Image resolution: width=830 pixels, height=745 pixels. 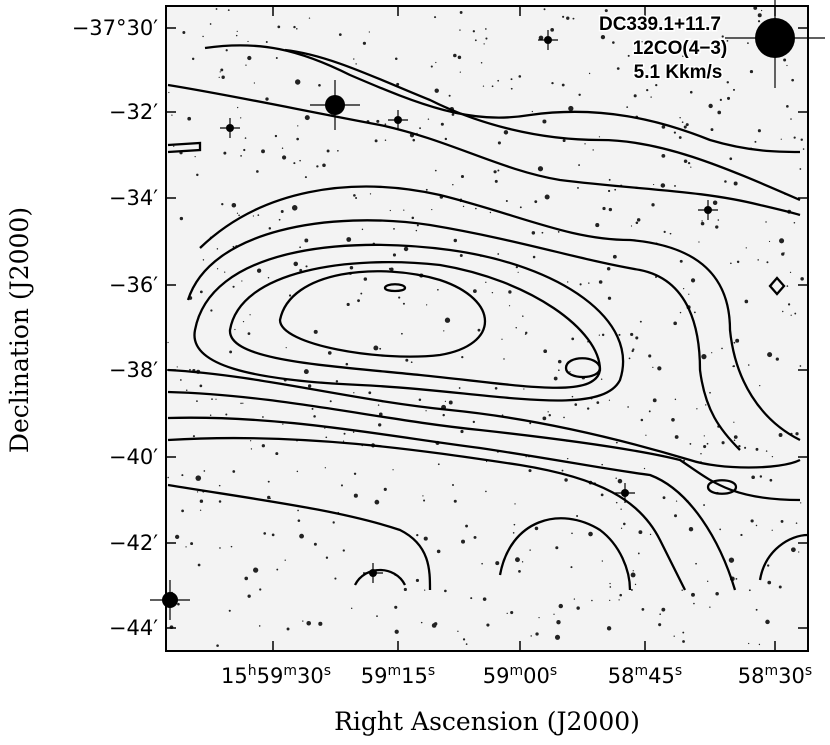 I want to click on y-tick-label: −37°30′, so click(x=115, y=28).